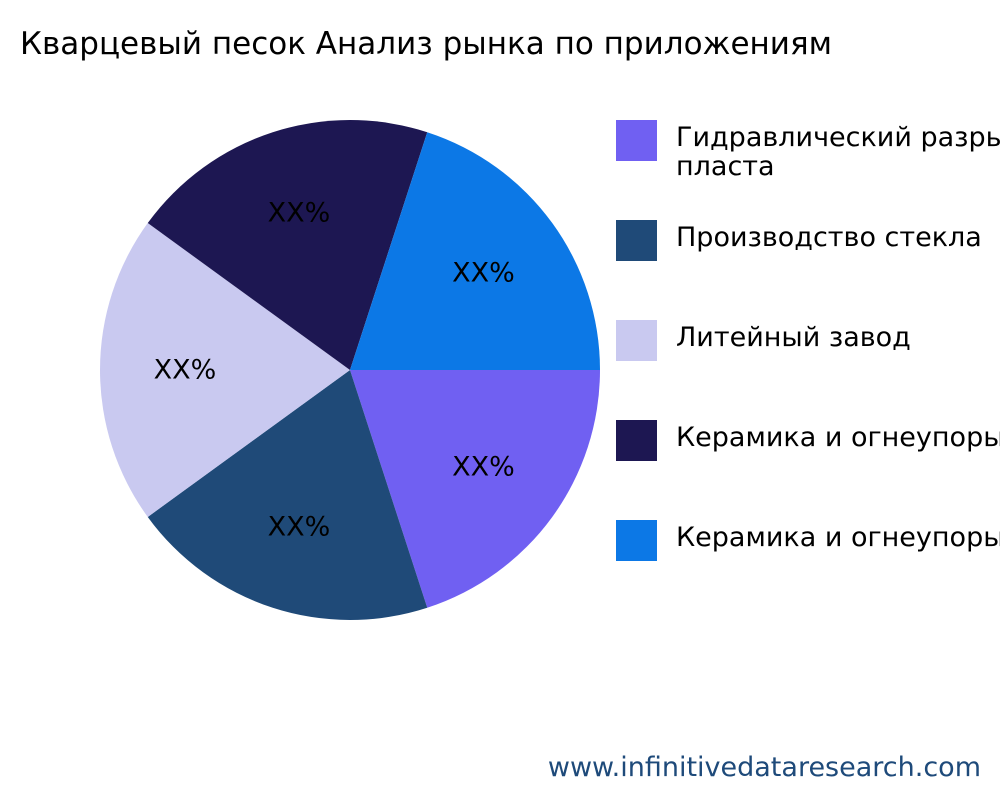  I want to click on pie-data-label-2: XX%, so click(185, 370).